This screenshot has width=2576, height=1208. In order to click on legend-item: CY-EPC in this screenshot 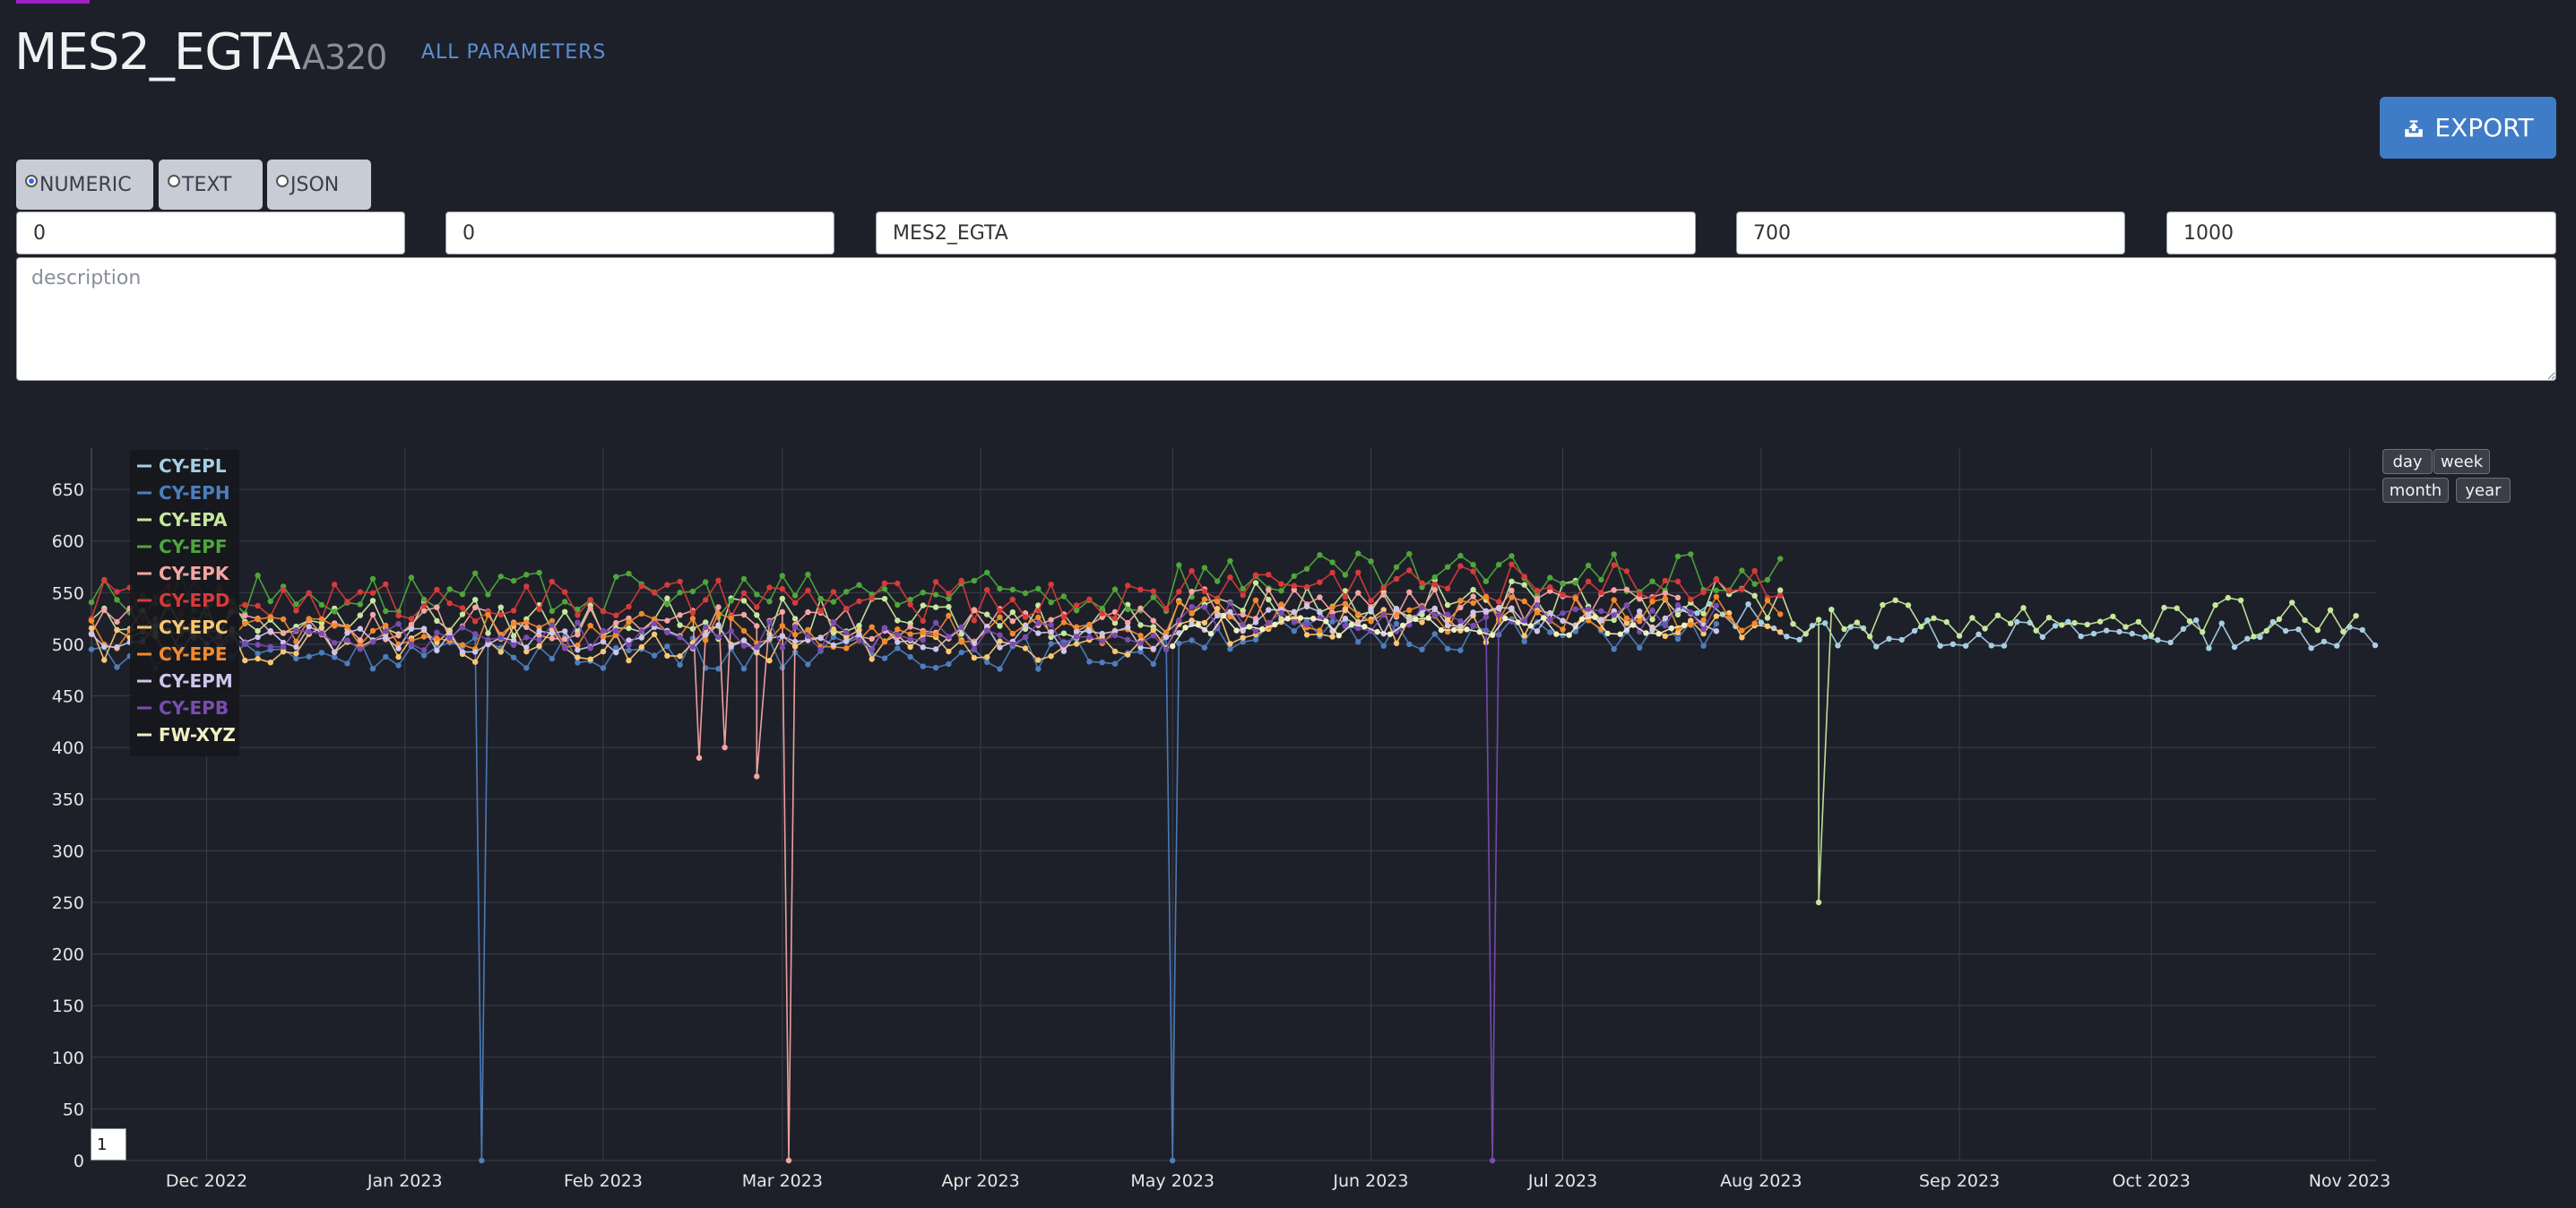, I will do `click(183, 627)`.